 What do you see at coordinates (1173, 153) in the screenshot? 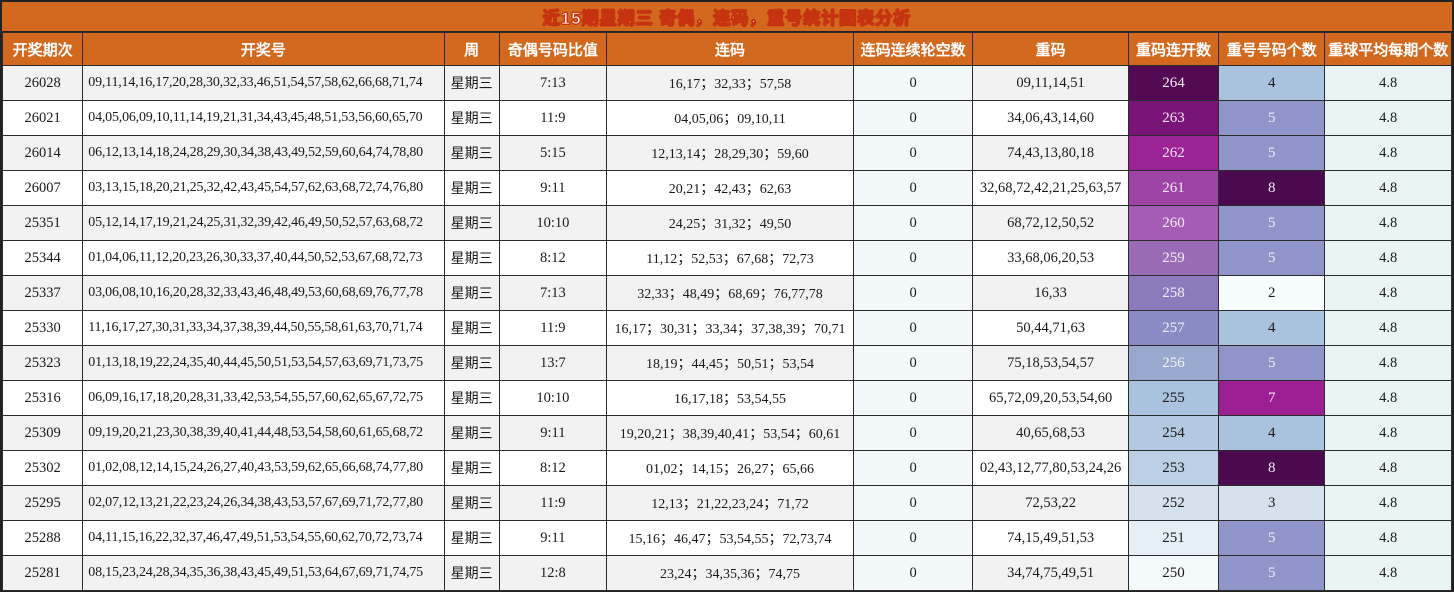
I see `cell-streak: 262` at bounding box center [1173, 153].